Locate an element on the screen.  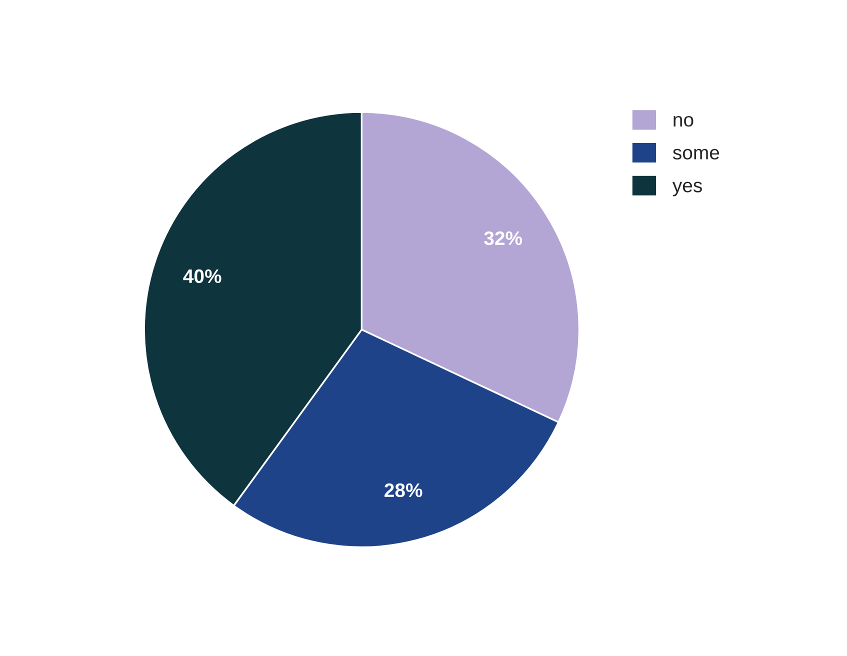
data-label: 40% is located at coordinates (202, 276).